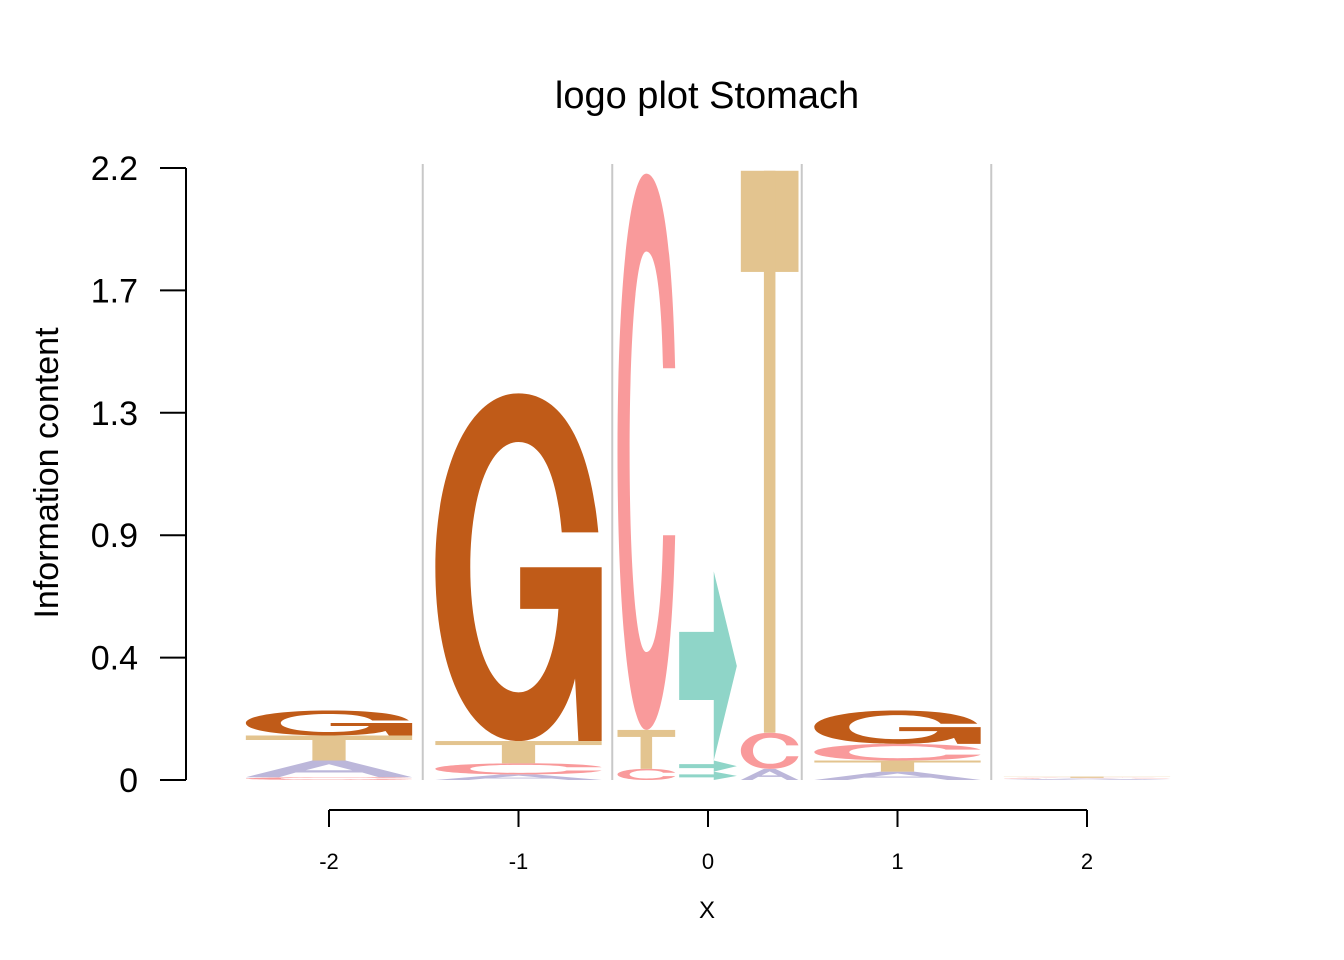 Image resolution: width=1344 pixels, height=960 pixels. Describe the element at coordinates (707, 910) in the screenshot. I see `x-axis-label: X` at that location.